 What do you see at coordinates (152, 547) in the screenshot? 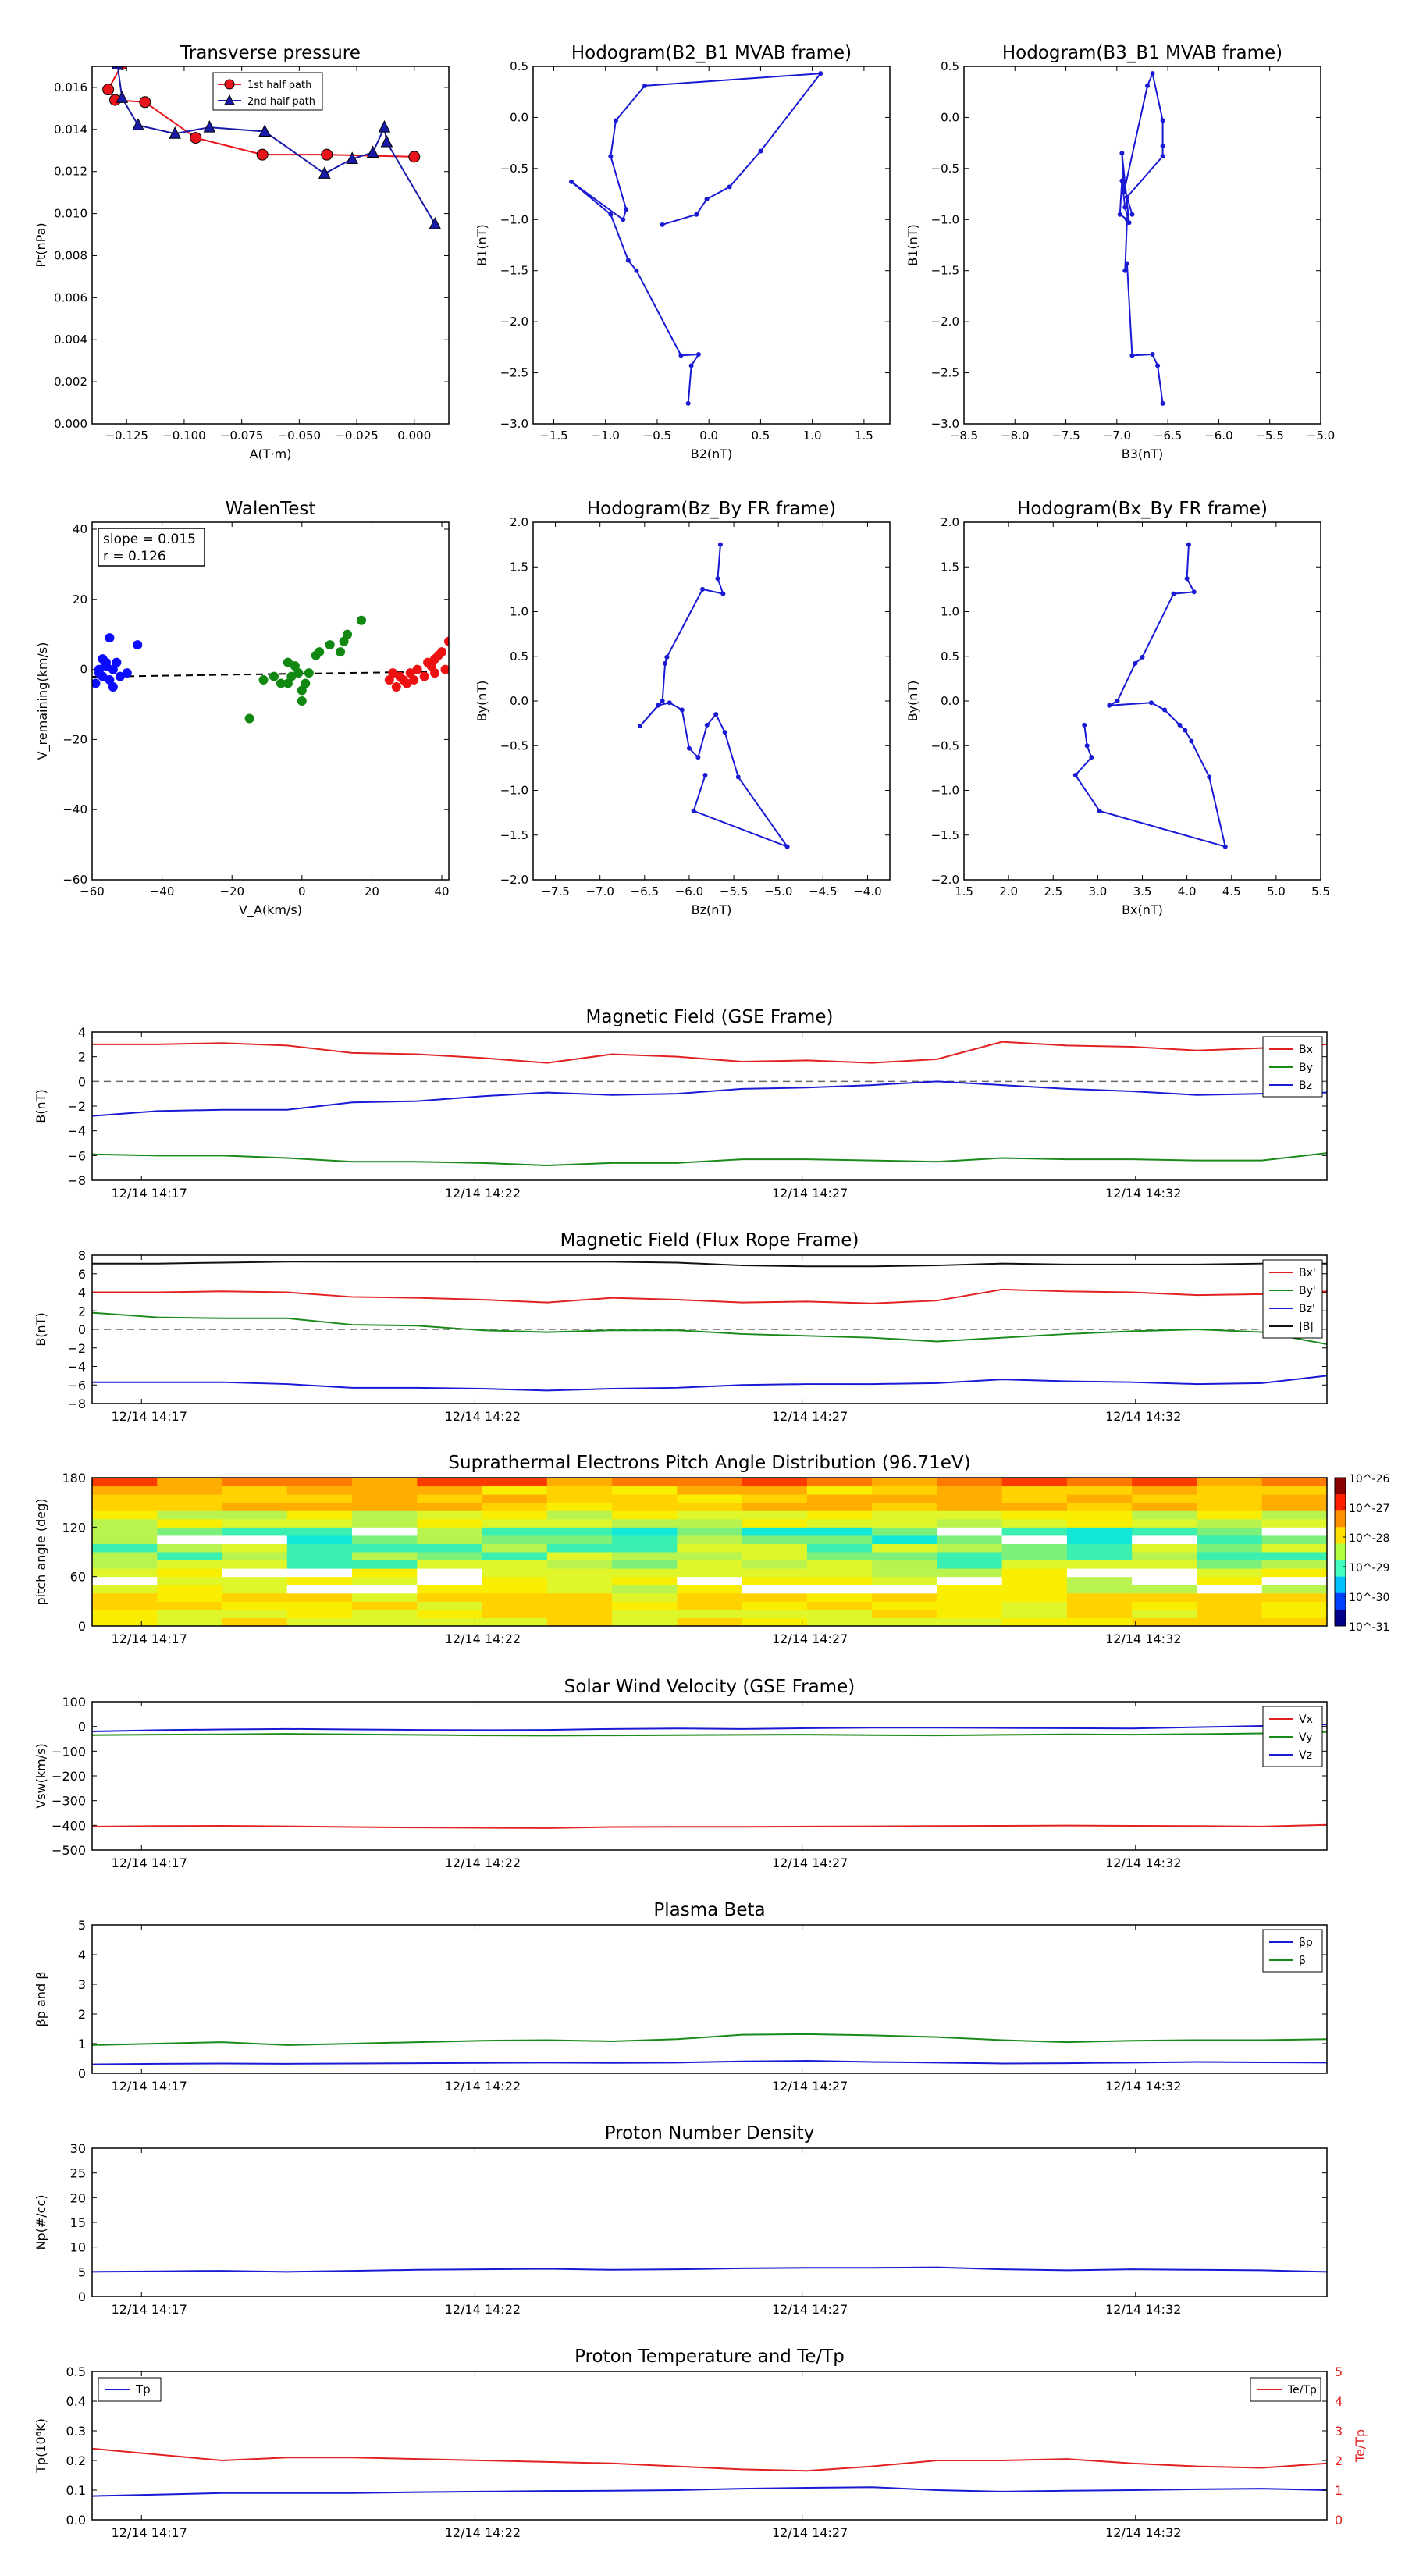
I see `annotation-box` at bounding box center [152, 547].